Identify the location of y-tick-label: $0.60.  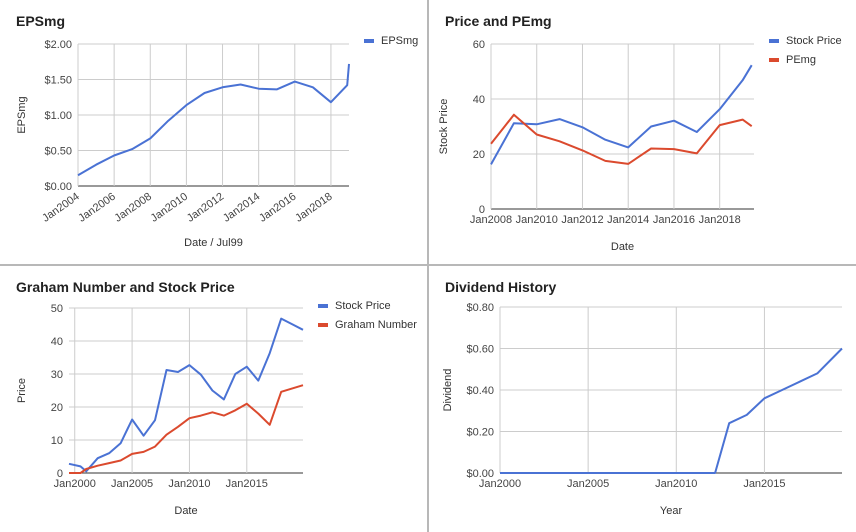
(480, 350).